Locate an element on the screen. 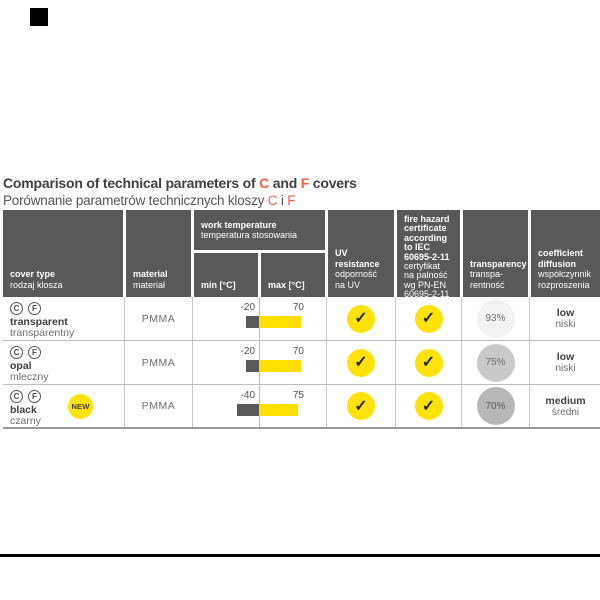 The height and width of the screenshot is (600, 600). temp-bar-min is located at coordinates (252, 366).